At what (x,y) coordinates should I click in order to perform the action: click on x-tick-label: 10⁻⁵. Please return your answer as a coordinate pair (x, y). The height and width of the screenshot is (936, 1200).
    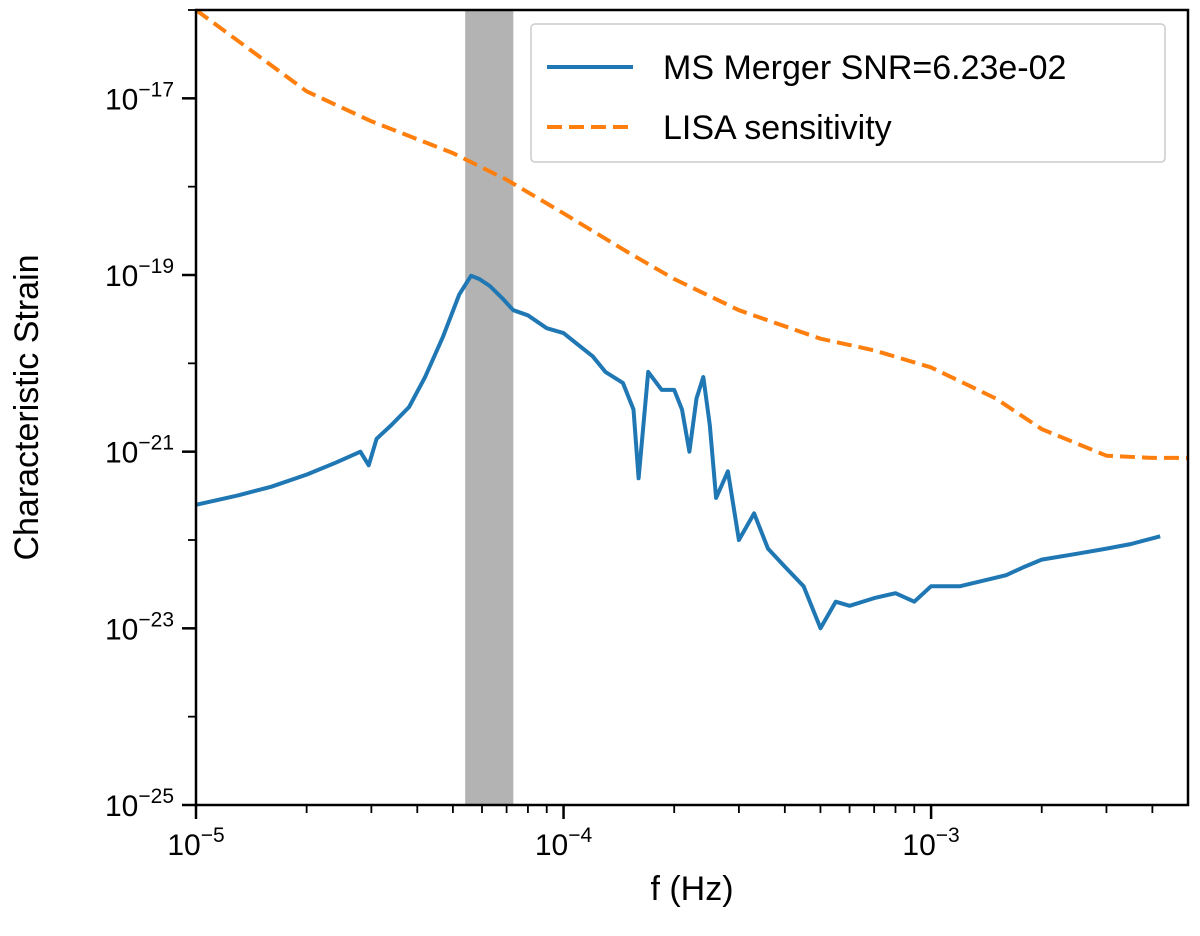
    Looking at the image, I should click on (195, 843).